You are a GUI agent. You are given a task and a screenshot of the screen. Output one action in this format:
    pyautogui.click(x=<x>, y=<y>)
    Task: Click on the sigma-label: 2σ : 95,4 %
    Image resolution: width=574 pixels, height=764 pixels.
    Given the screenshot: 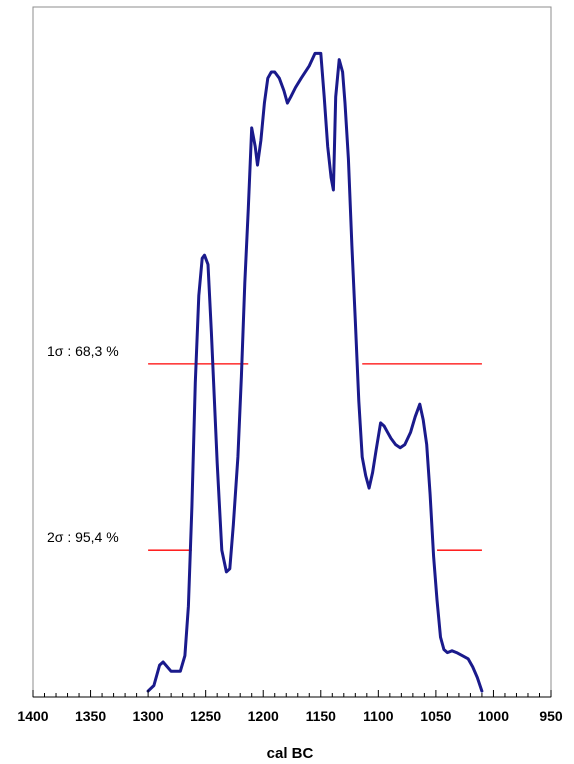 What is the action you would take?
    pyautogui.click(x=83, y=537)
    